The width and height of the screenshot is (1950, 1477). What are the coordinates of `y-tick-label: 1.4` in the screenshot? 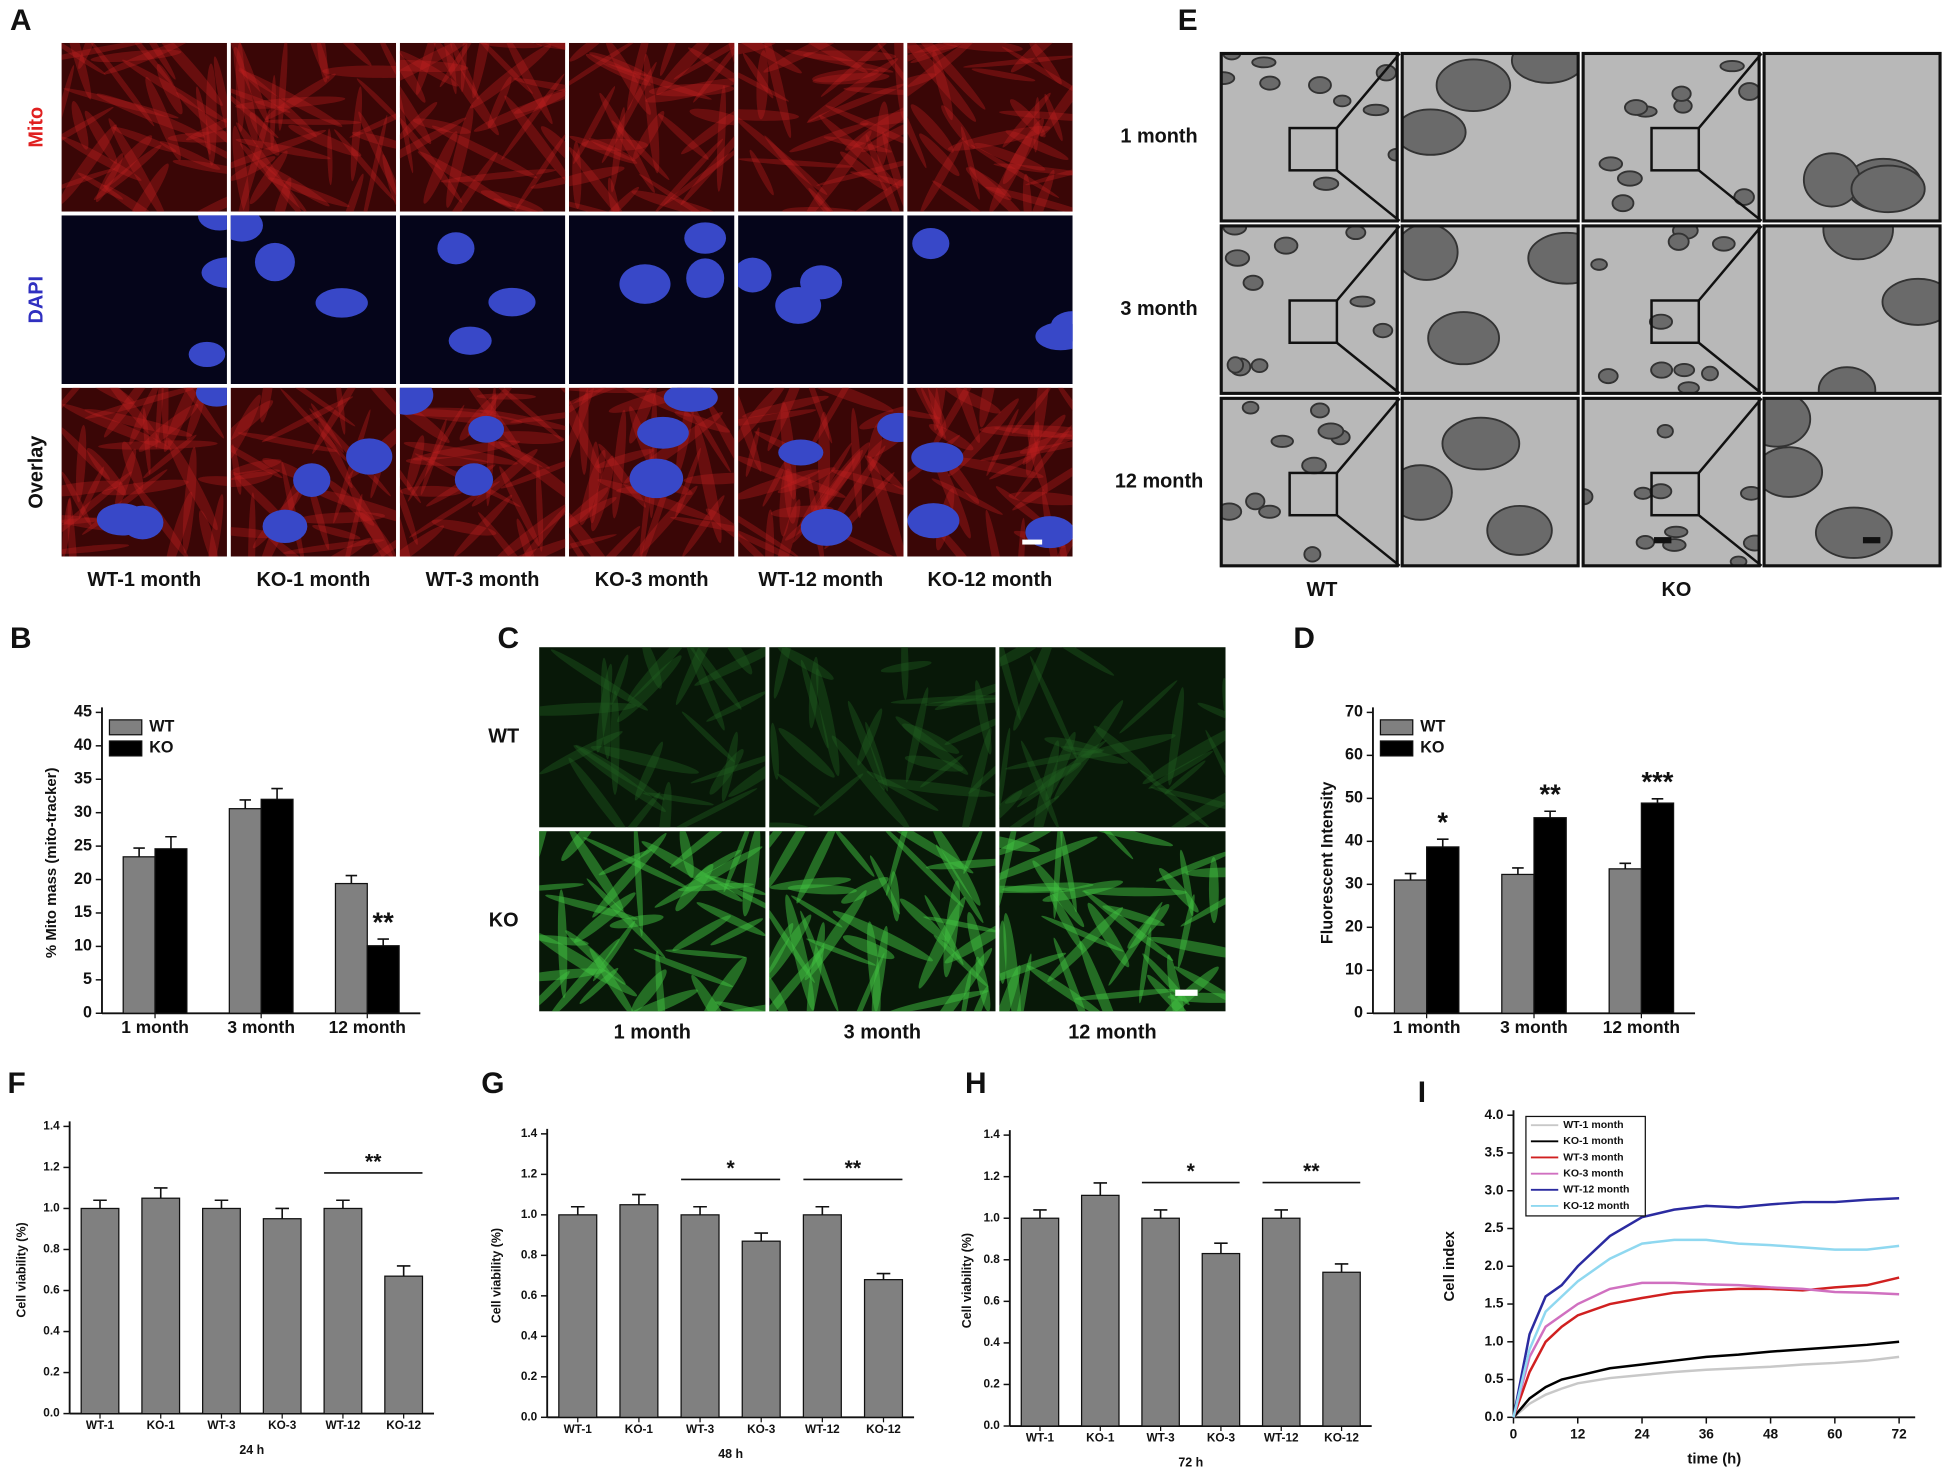 It's located at (529, 1133).